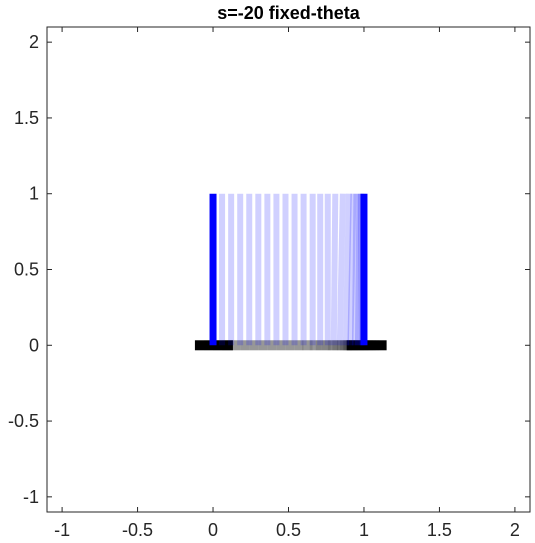 Image resolution: width=535 pixels, height=543 pixels. What do you see at coordinates (288, 530) in the screenshot?
I see `x-tick-label: 0.5` at bounding box center [288, 530].